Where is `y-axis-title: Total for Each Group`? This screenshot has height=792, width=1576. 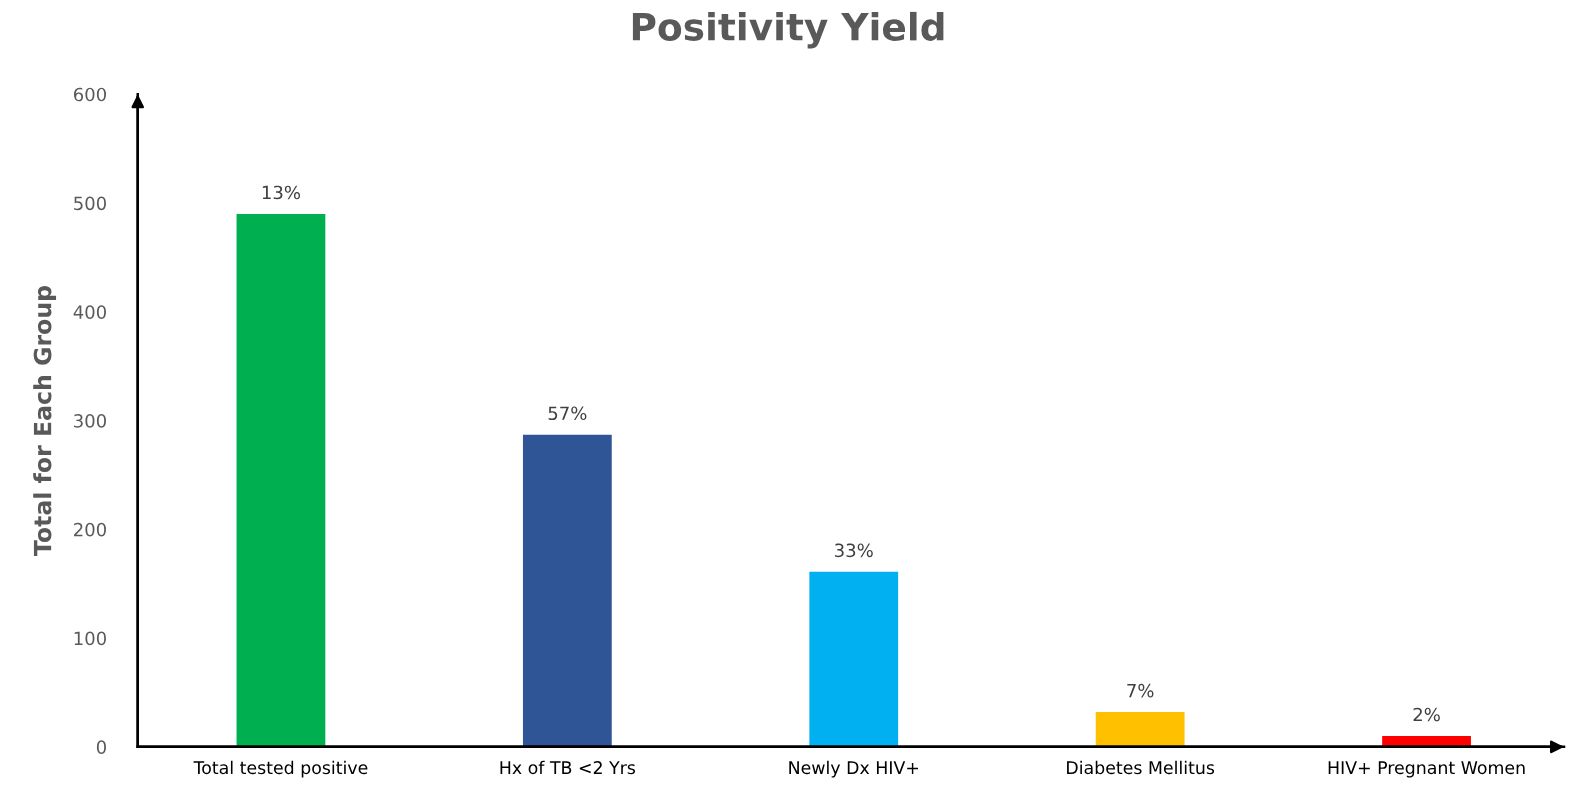 y-axis-title: Total for Each Group is located at coordinates (45, 421).